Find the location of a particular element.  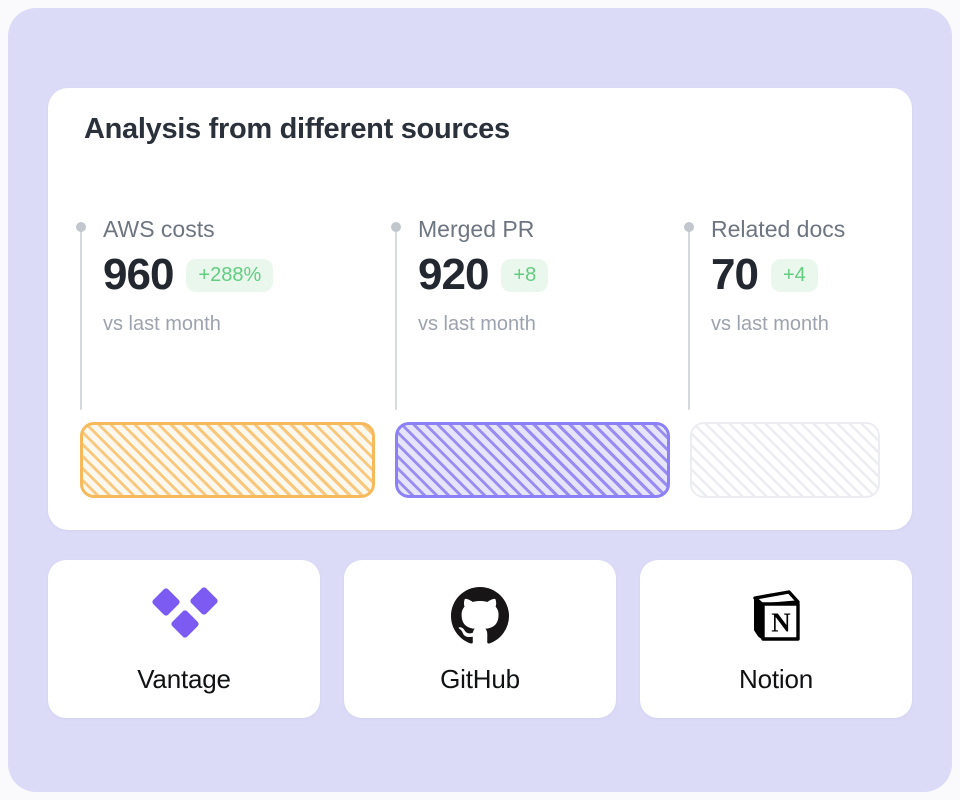

source-label: Vantage is located at coordinates (184, 679).